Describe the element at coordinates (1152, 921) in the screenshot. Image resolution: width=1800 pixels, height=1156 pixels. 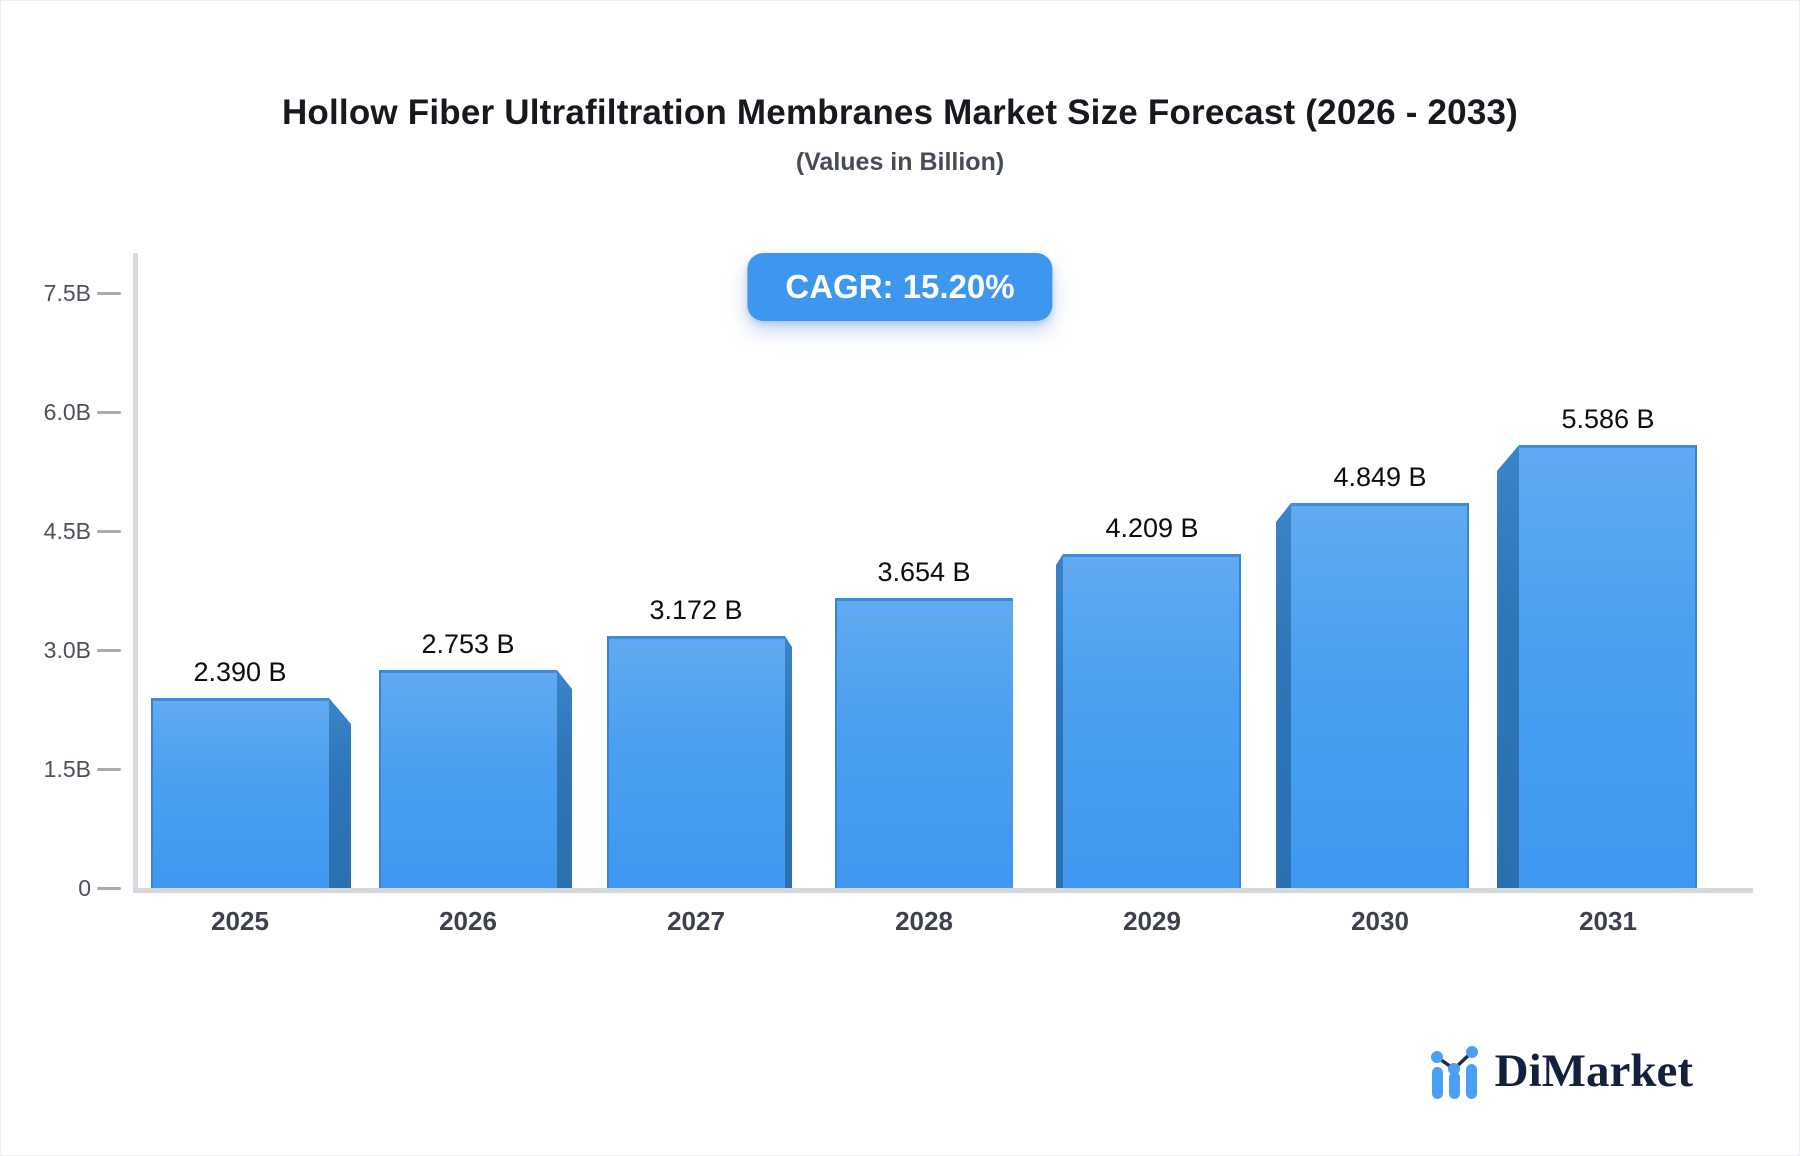
I see `x-tick-label: 2029` at that location.